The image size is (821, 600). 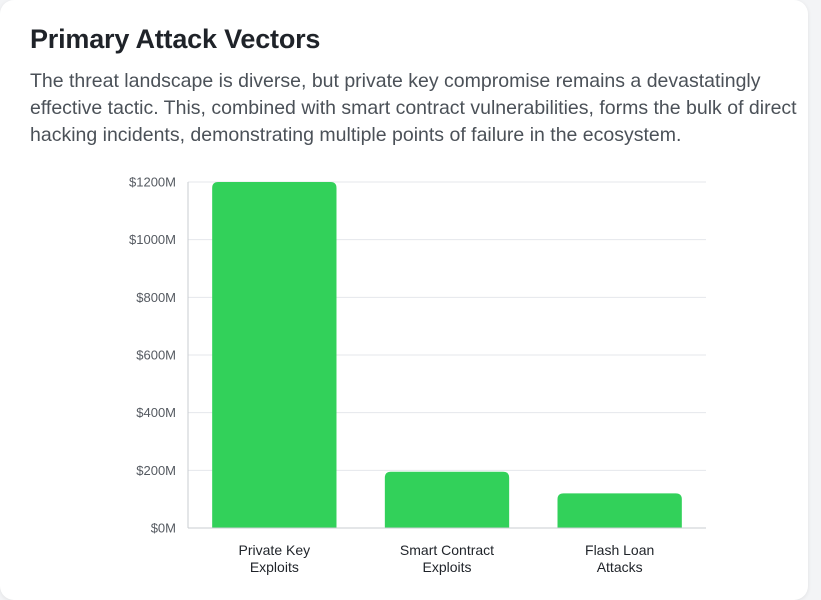 I want to click on x-category-label: Flash Loan Attacks, so click(x=619, y=558).